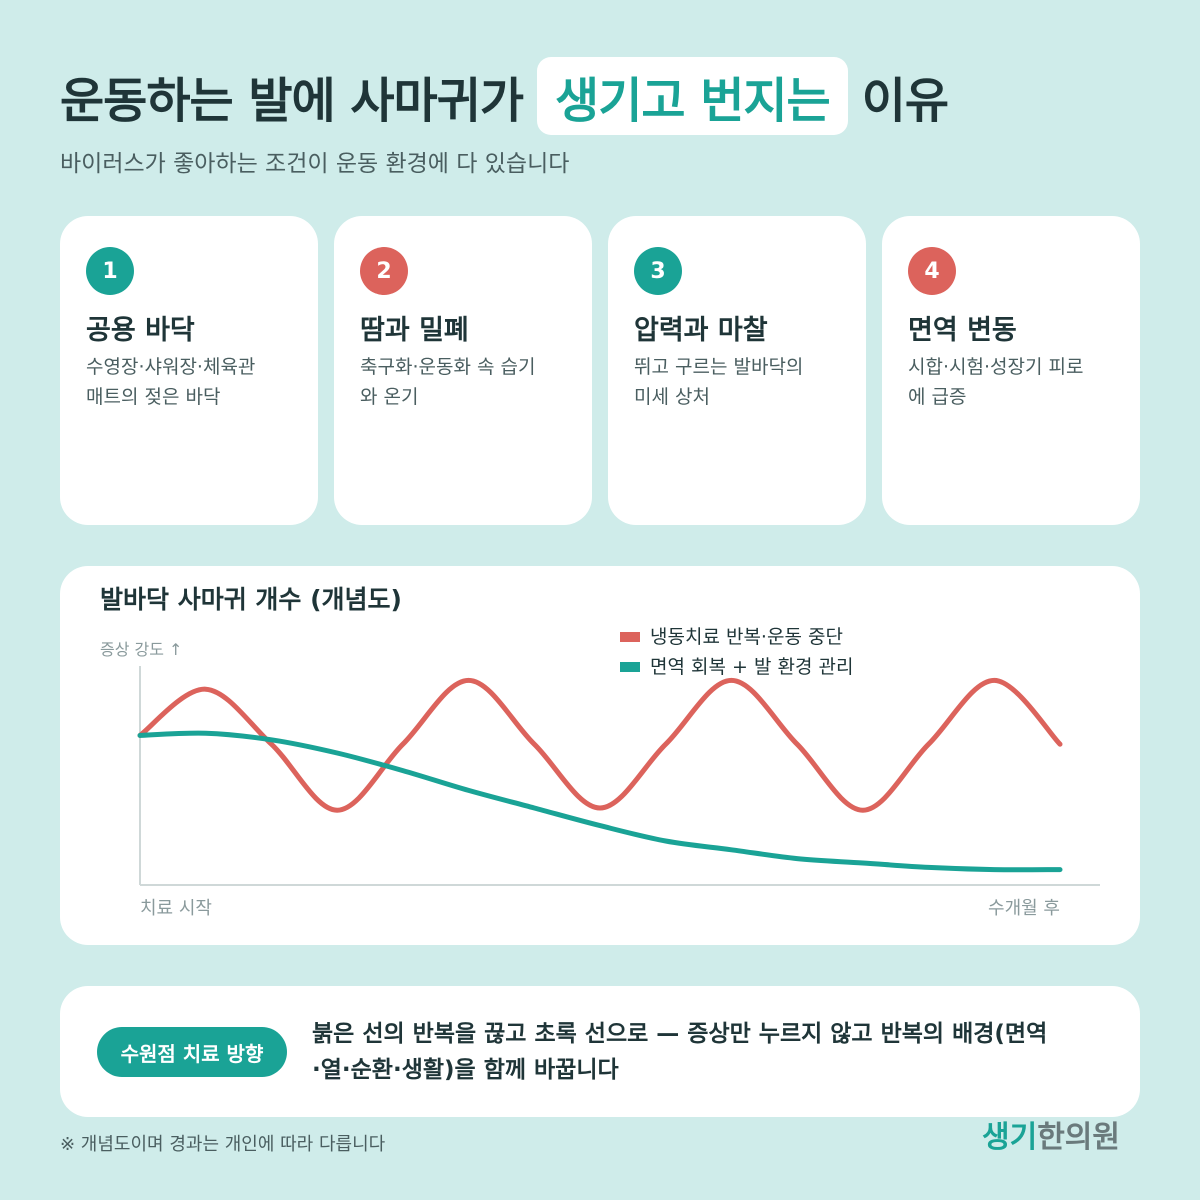  Describe the element at coordinates (292, 101) in the screenshot. I see `title-part: 운동하는 발에 사마귀가` at that location.